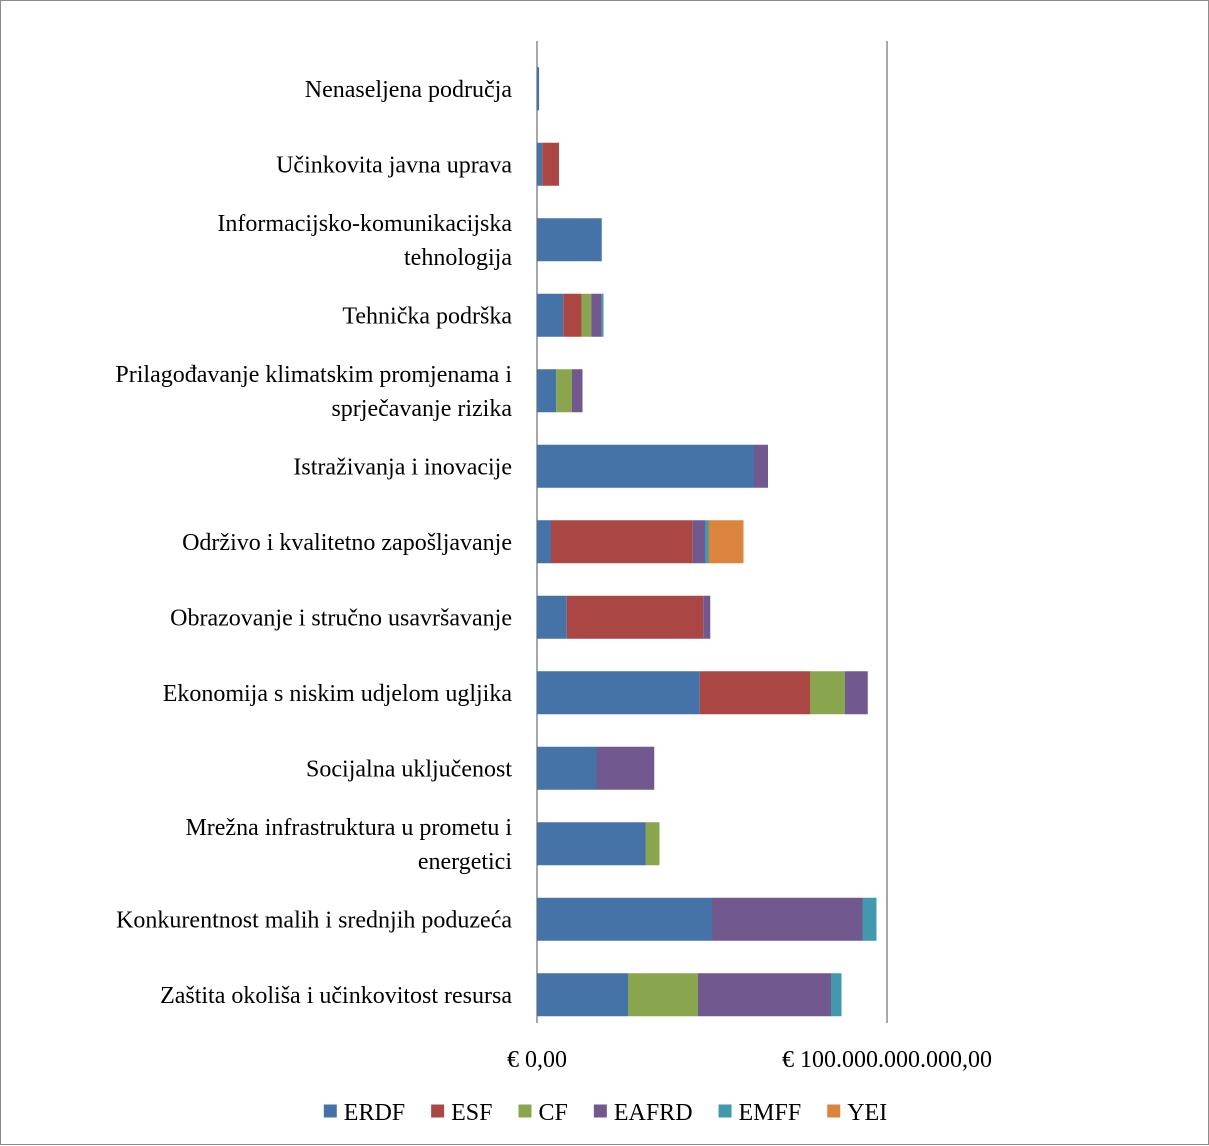 This screenshot has height=1146, width=1209. Describe the element at coordinates (364, 241) in the screenshot. I see `category-label-2: Informacijsko-komunikacijska tehnologija` at that location.